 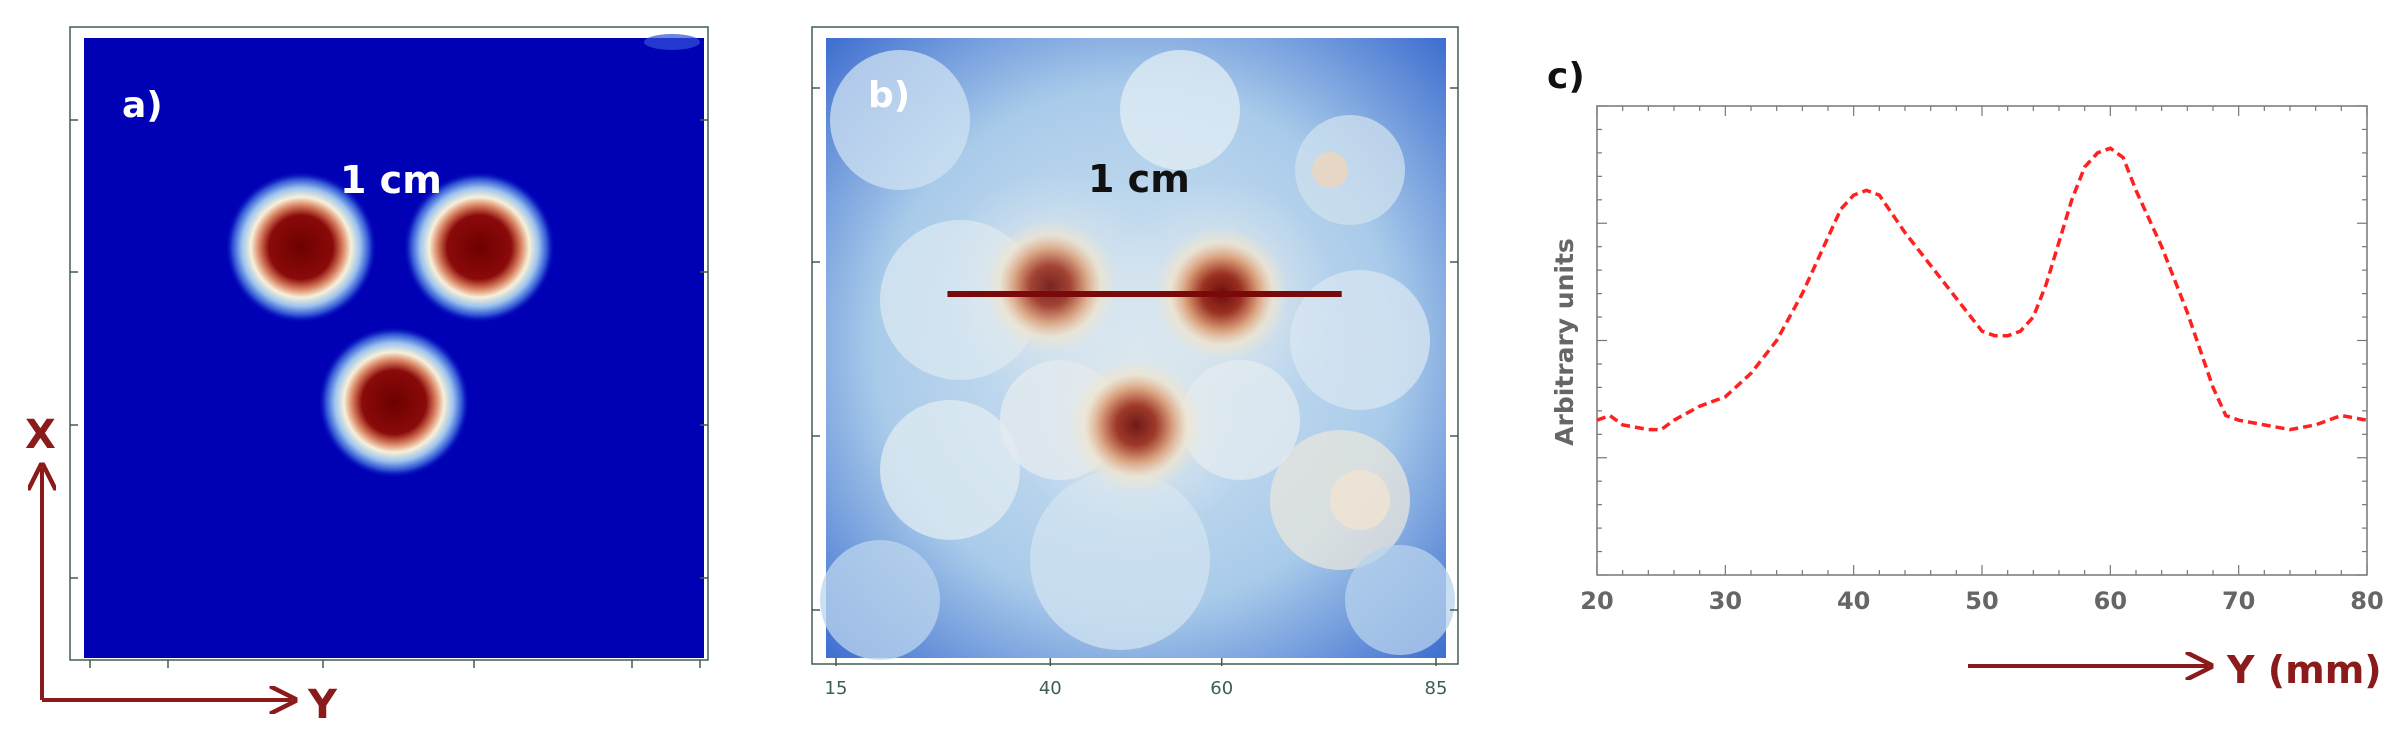 I want to click on panel-c-x-tick-label-2: 30, so click(x=1725, y=601).